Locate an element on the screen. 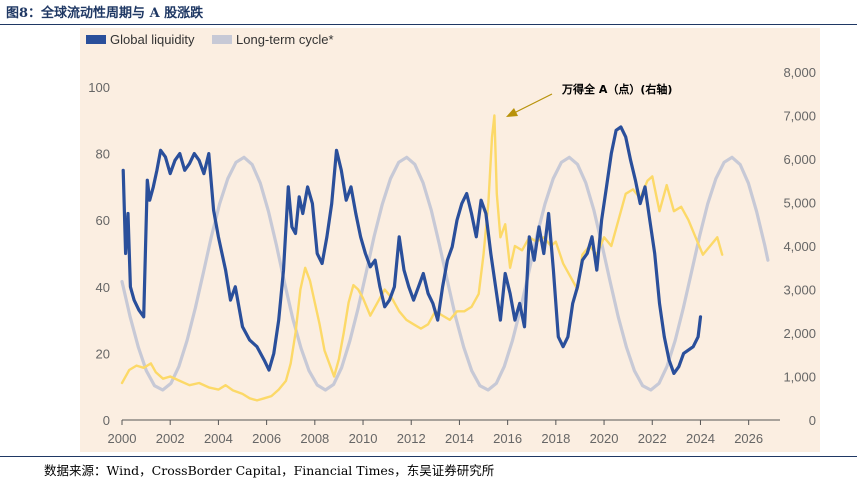 The height and width of the screenshot is (484, 857). y2-tick-label: 2,000 is located at coordinates (799, 333).